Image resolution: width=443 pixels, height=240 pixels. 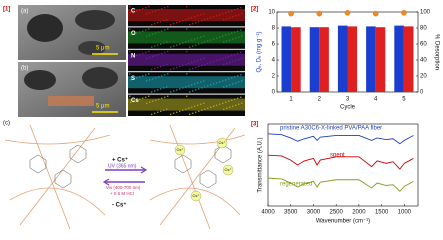 What do you see at coordinates (296, 185) in the screenshot?
I see `series-label: regenerated` at bounding box center [296, 185].